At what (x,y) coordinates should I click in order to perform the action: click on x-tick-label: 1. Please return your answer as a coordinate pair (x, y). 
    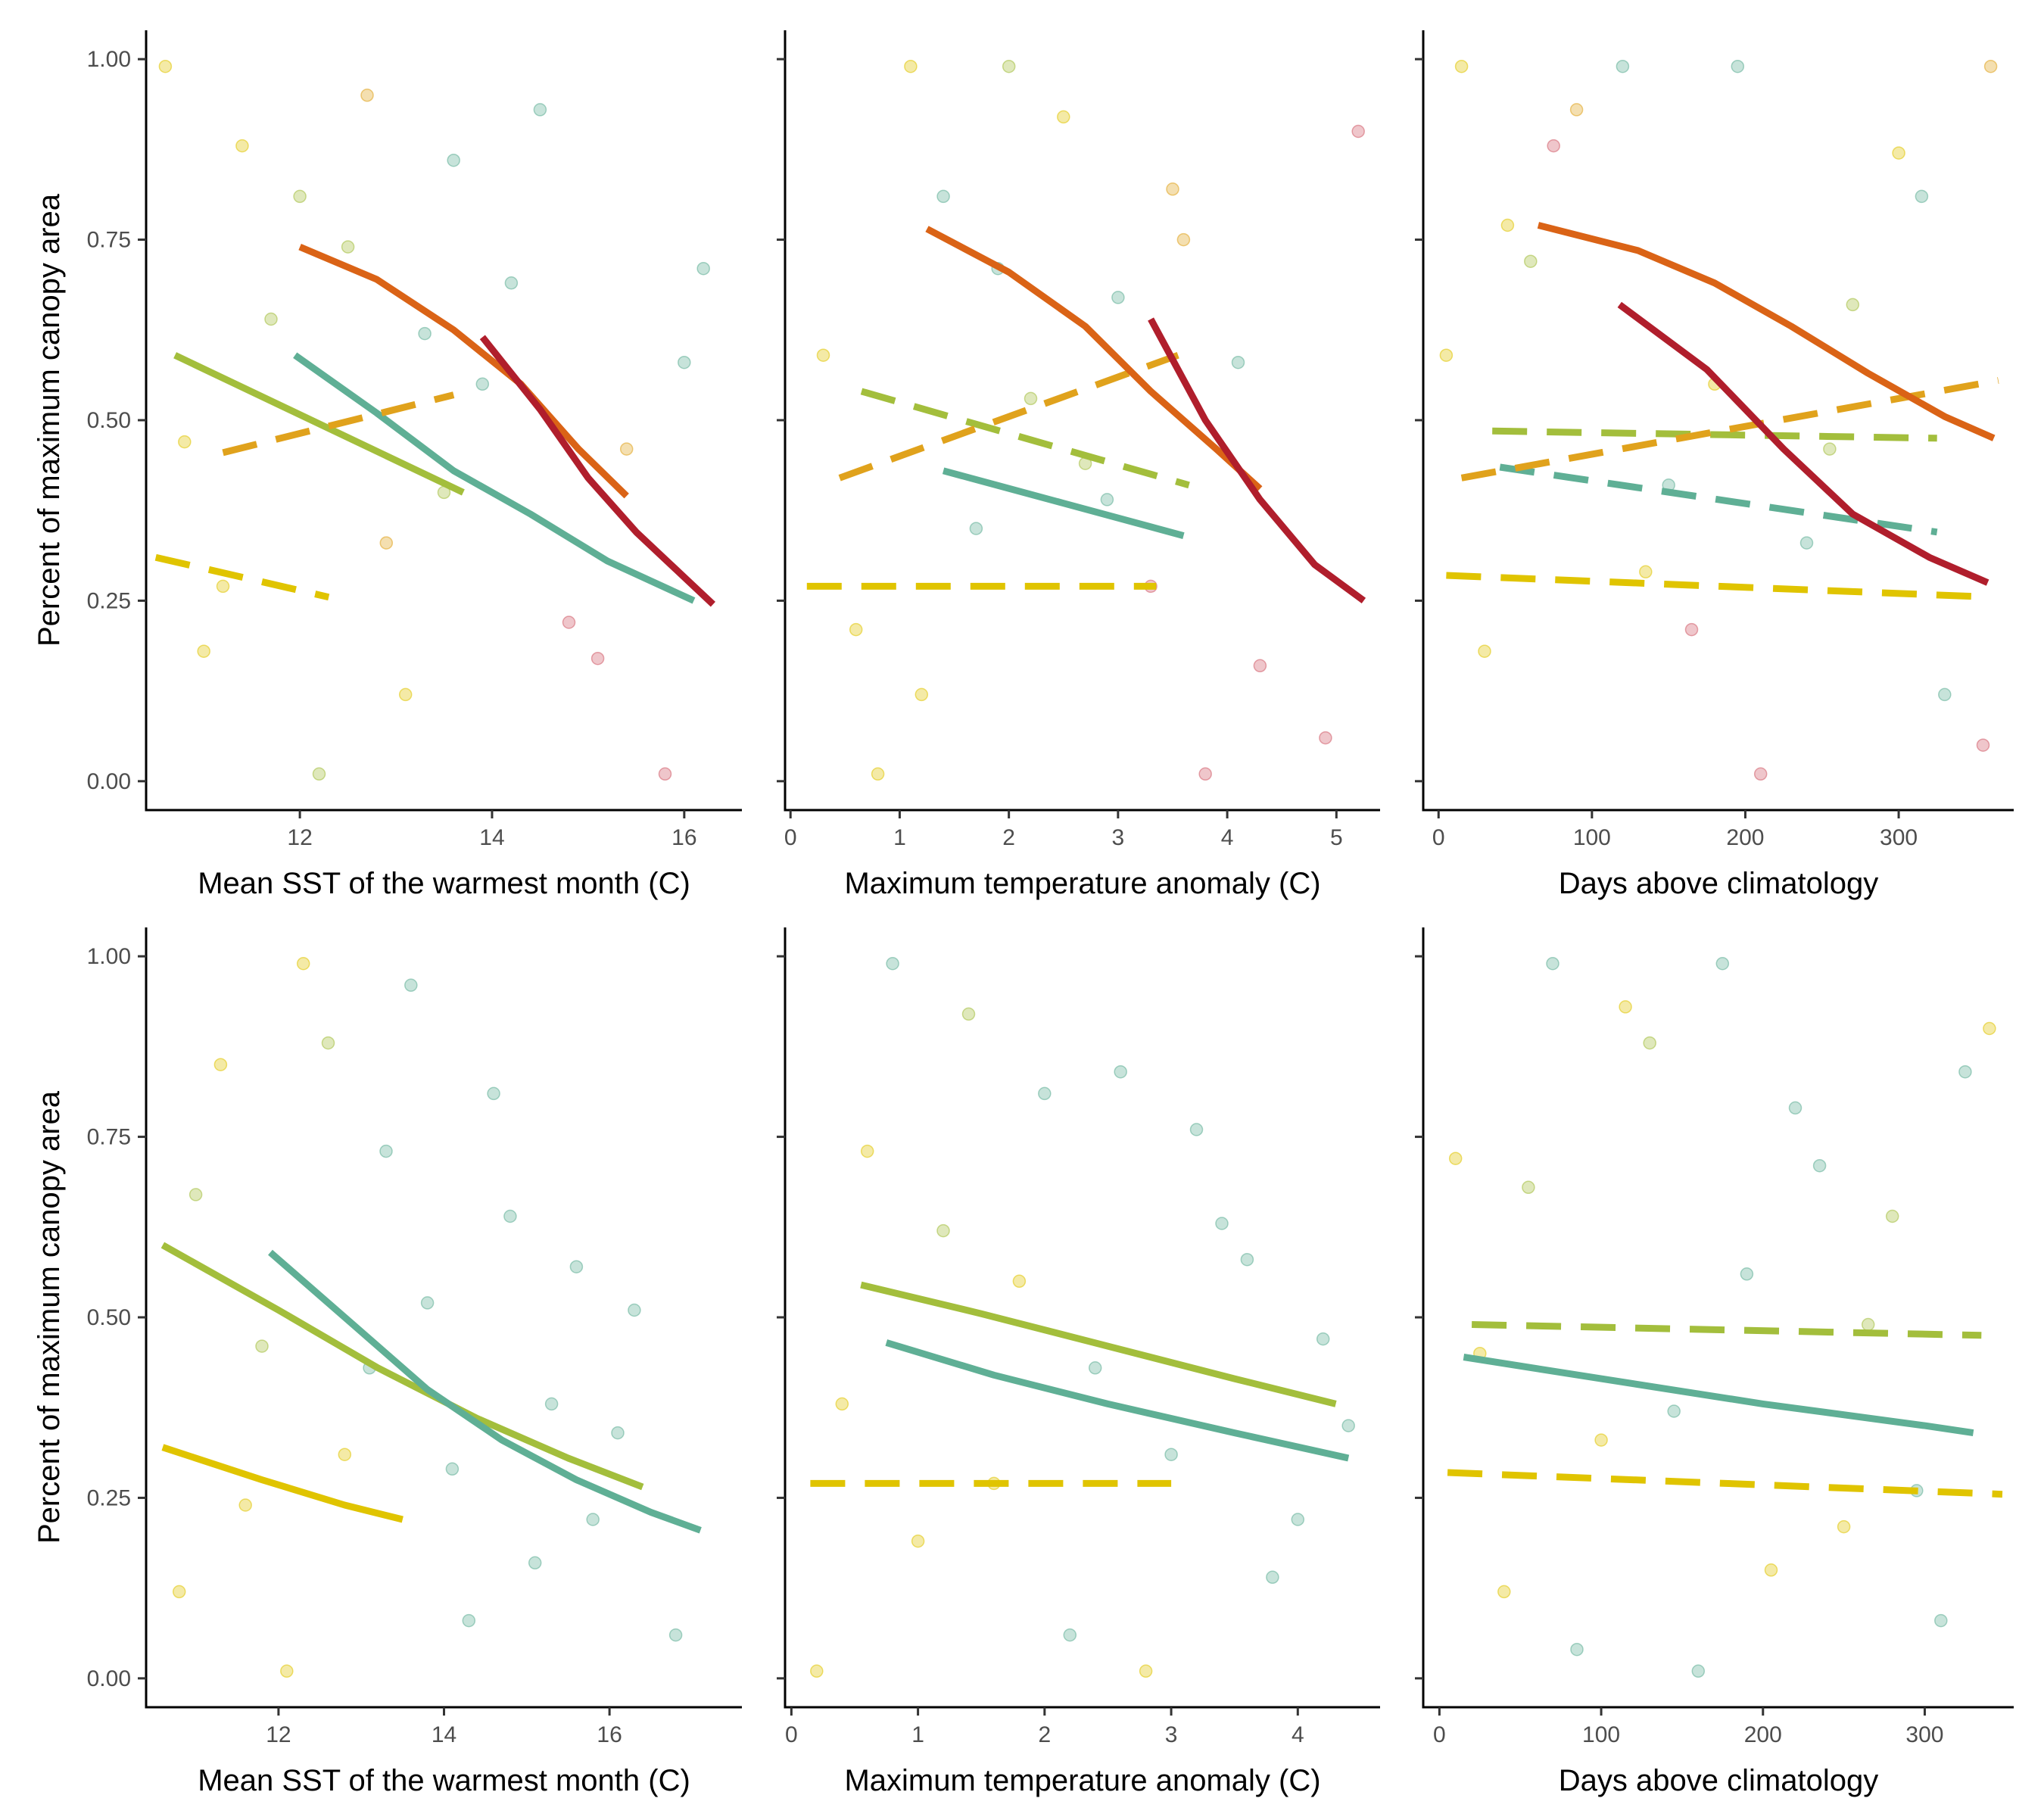
    Looking at the image, I should click on (900, 837).